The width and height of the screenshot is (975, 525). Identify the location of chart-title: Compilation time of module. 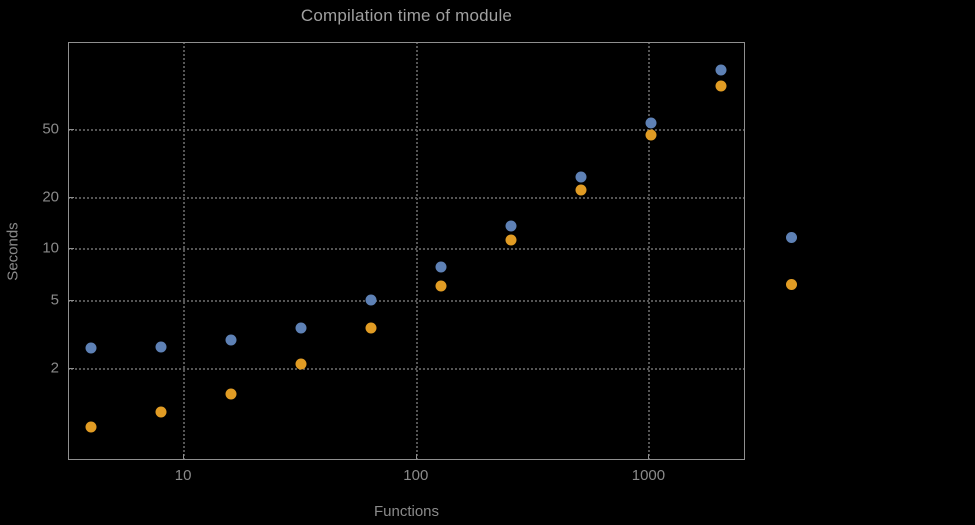
(406, 15).